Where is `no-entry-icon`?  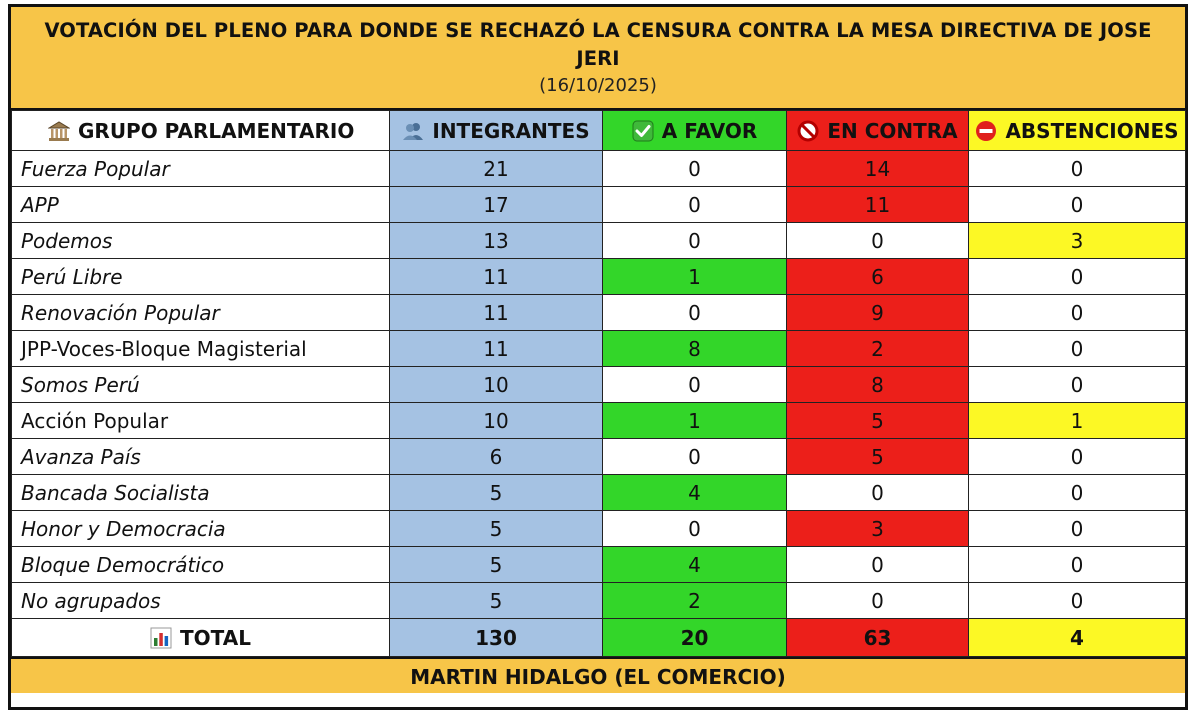 no-entry-icon is located at coordinates (986, 130).